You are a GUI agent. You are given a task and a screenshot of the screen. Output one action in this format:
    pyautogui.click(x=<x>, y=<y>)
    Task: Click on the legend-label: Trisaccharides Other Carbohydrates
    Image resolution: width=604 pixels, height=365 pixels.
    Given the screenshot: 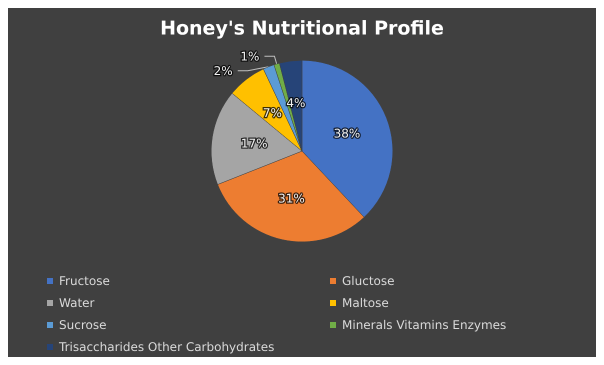 What is the action you would take?
    pyautogui.click(x=166, y=347)
    